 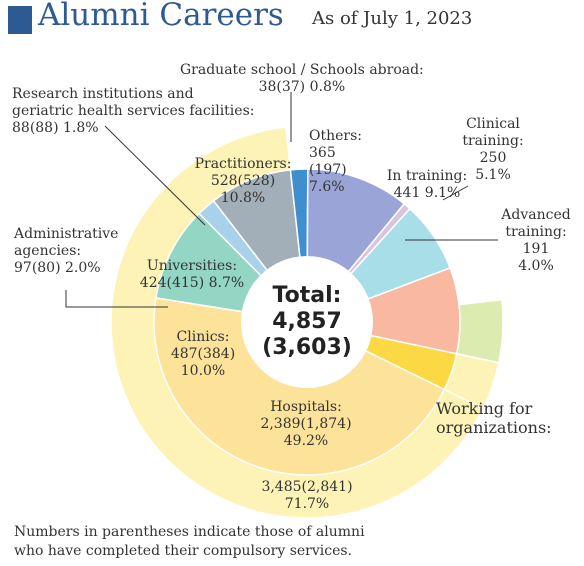 What do you see at coordinates (66, 251) in the screenshot?
I see `label-administrative: Administrative agencies: 97(80) 2.0%` at bounding box center [66, 251].